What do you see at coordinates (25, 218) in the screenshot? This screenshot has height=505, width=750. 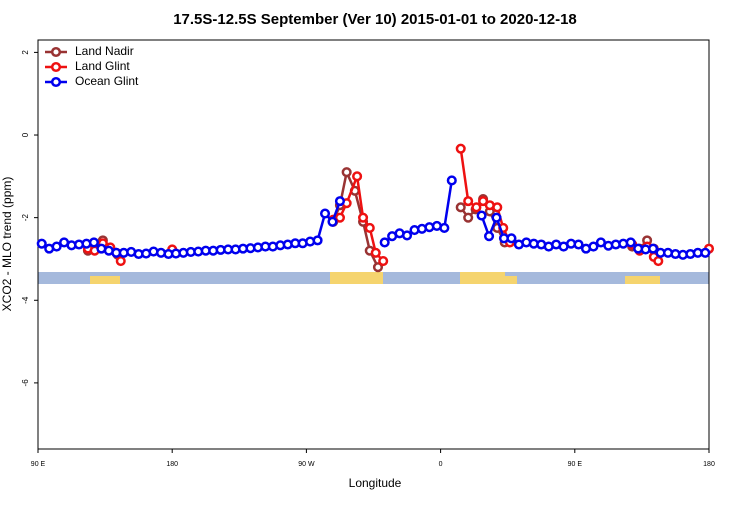 I see `y-tick-label: -2` at bounding box center [25, 218].